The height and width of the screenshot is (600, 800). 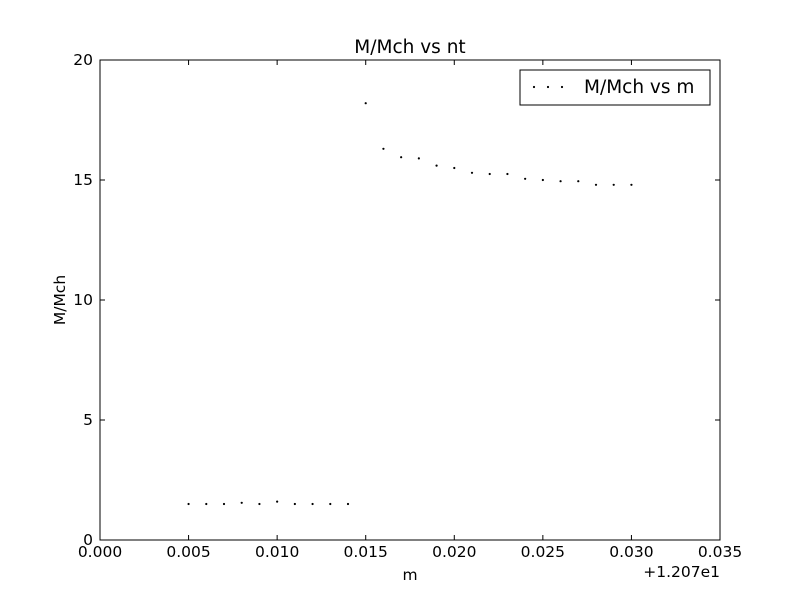 What do you see at coordinates (277, 552) in the screenshot?
I see `x-tick-label: 0.010` at bounding box center [277, 552].